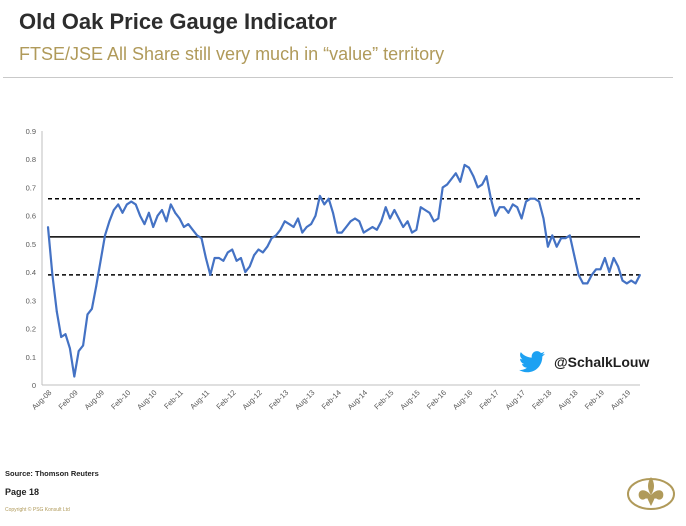 This screenshot has height=526, width=686. What do you see at coordinates (31, 329) in the screenshot?
I see `y-tick-label: 0.2` at bounding box center [31, 329].